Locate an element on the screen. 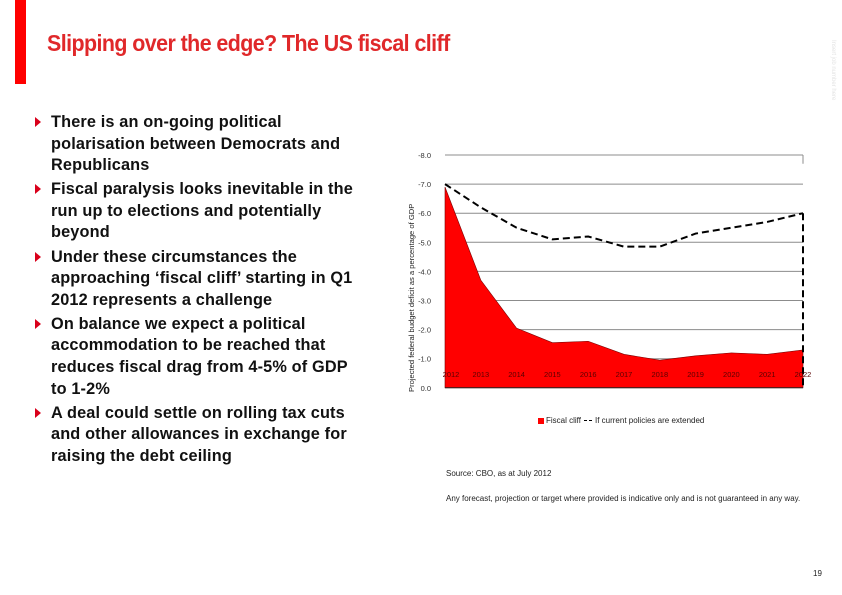  svg-text: -1.0 is located at coordinates (424, 359).